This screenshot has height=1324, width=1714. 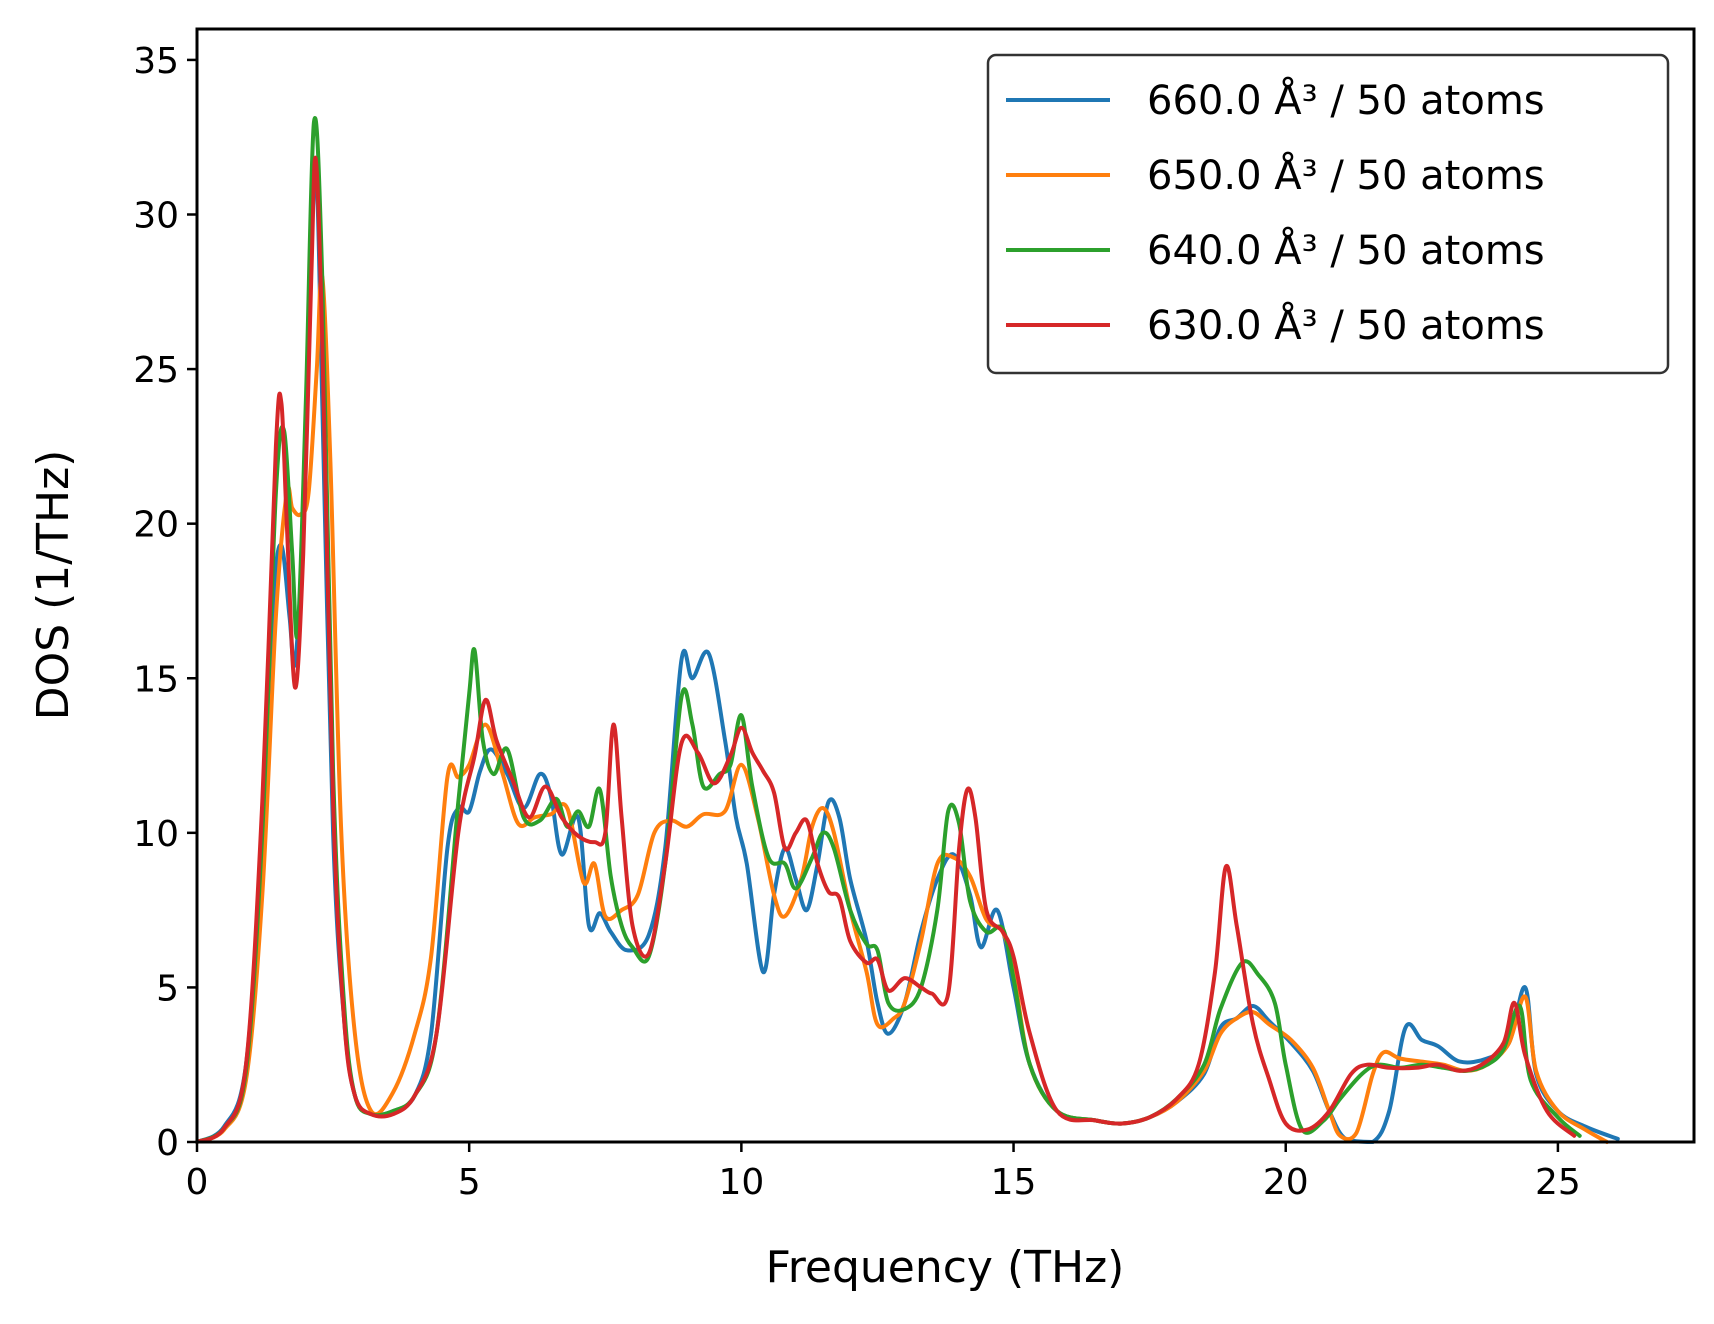 What do you see at coordinates (167, 988) in the screenshot?
I see `y-tick-label: 5` at bounding box center [167, 988].